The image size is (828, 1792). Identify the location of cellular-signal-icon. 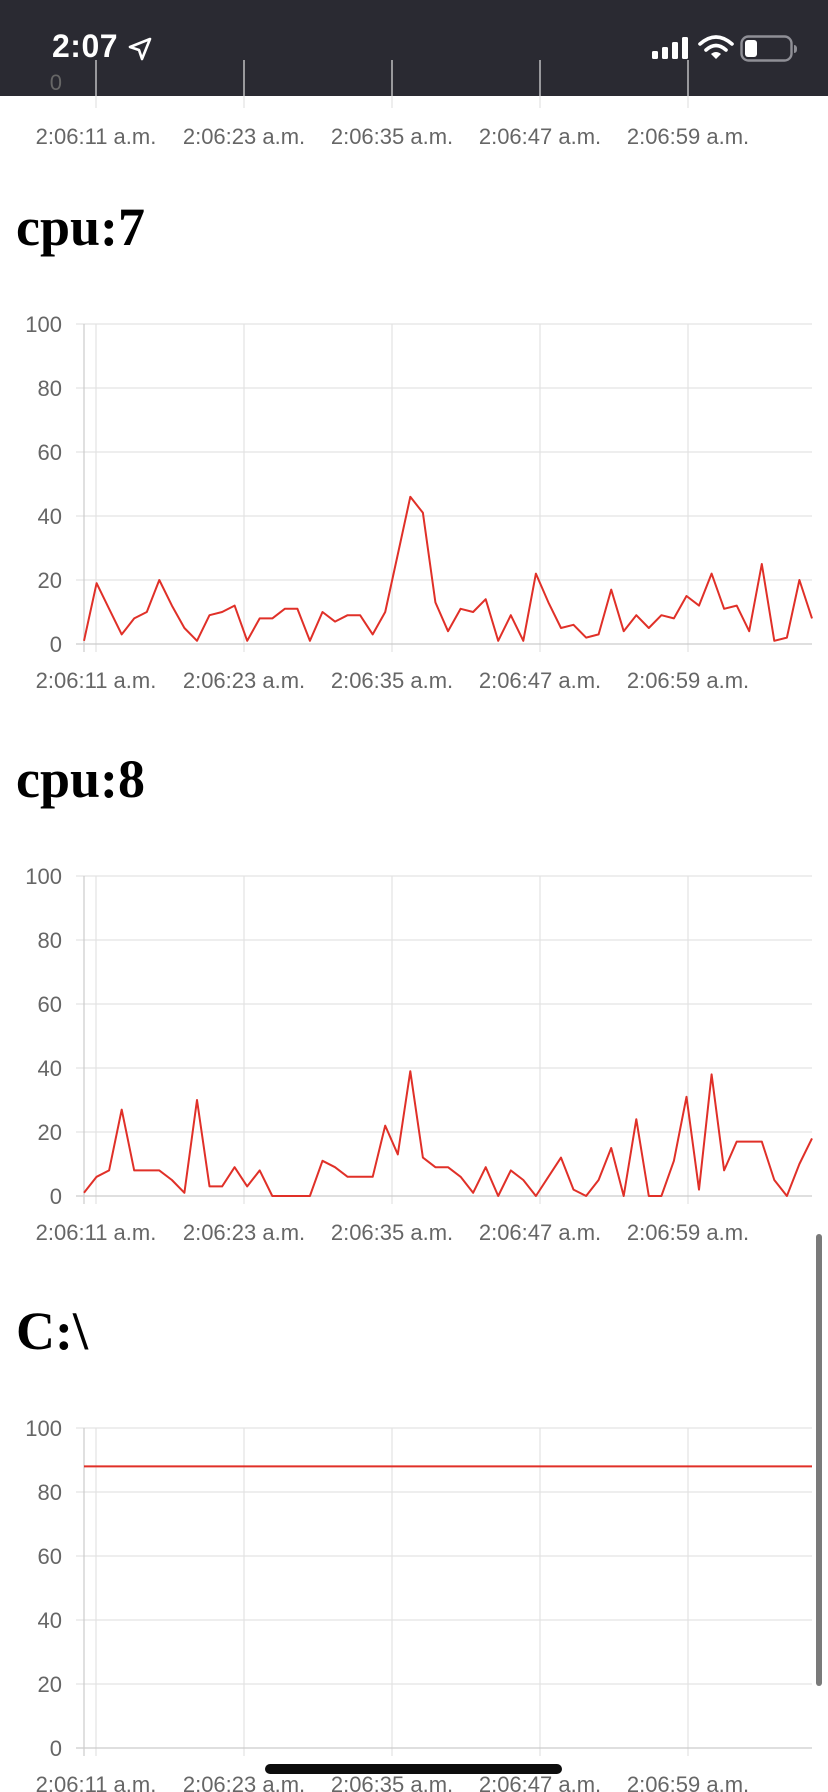
(670, 48).